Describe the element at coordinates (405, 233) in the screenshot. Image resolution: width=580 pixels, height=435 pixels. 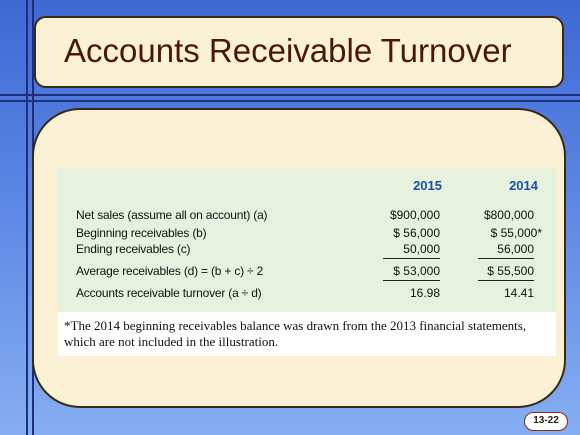
I see `cell-beginning-receivables-2015: $ 56,000` at that location.